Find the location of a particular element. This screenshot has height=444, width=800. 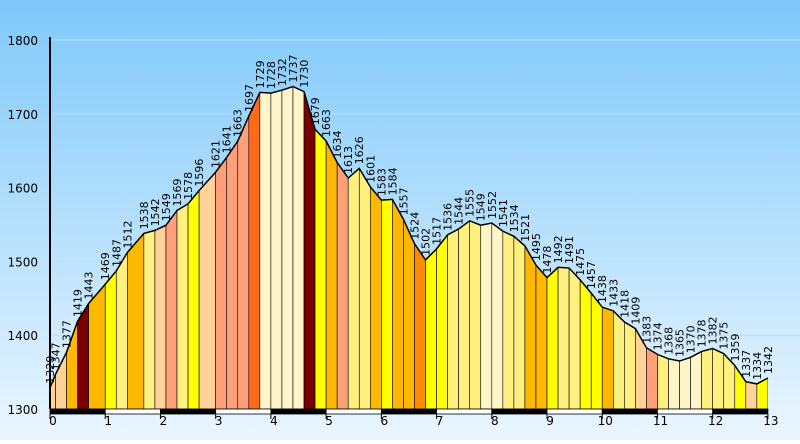

data-label: 1329 is located at coordinates (50, 370).